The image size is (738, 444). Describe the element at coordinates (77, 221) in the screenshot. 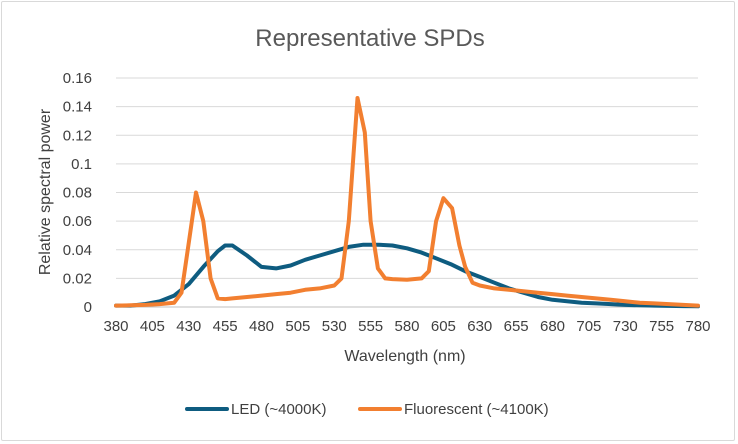

I see `y-tick-label: 0.06` at that location.